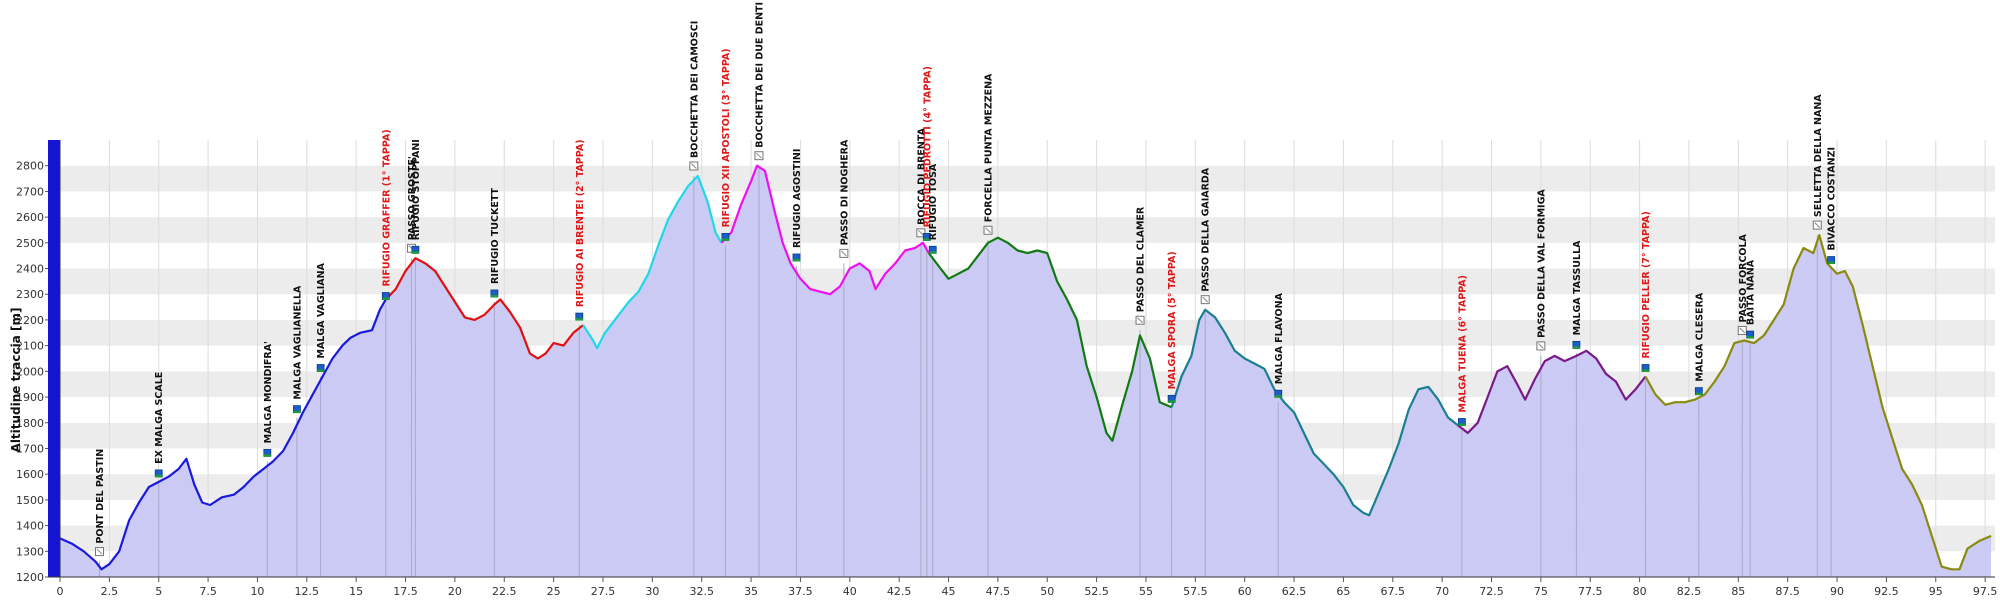 The width and height of the screenshot is (2000, 613). I want to click on x-tick-label: 20, so click(455, 591).